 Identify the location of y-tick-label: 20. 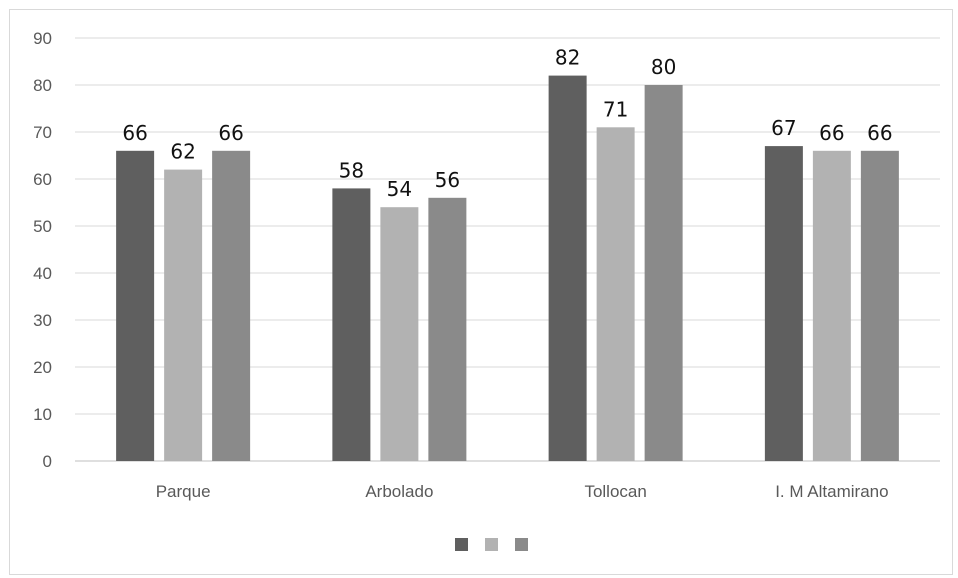
(42, 367).